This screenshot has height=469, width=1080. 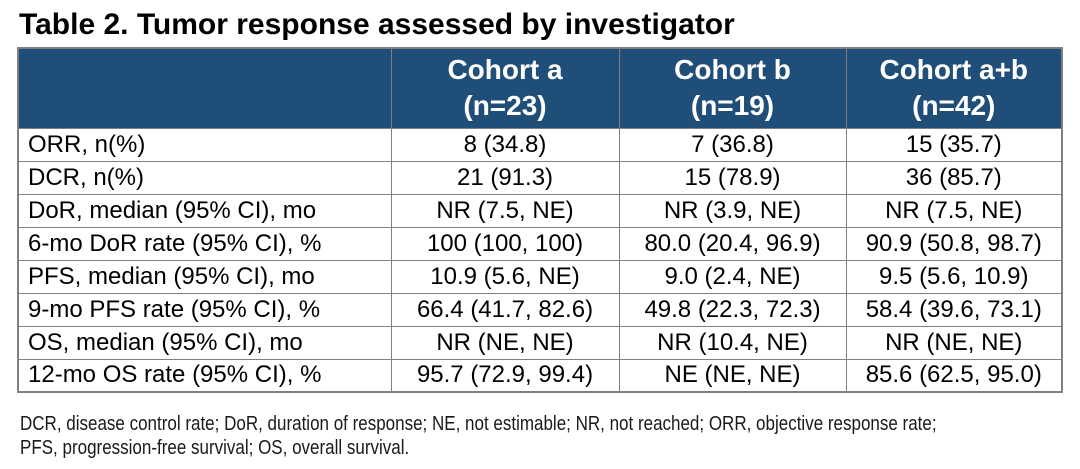 What do you see at coordinates (954, 243) in the screenshot?
I see `value-cell: 90.9 (50.8, 98.7)` at bounding box center [954, 243].